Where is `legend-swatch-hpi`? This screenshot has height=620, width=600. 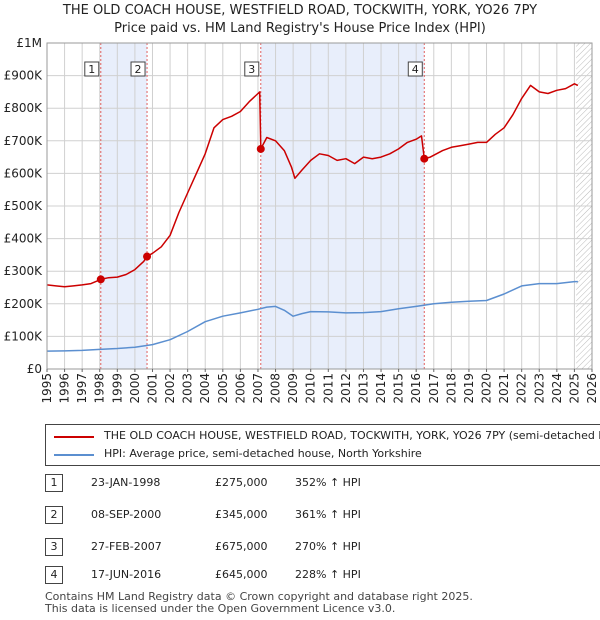
legend-swatch-hpi is located at coordinates (74, 455).